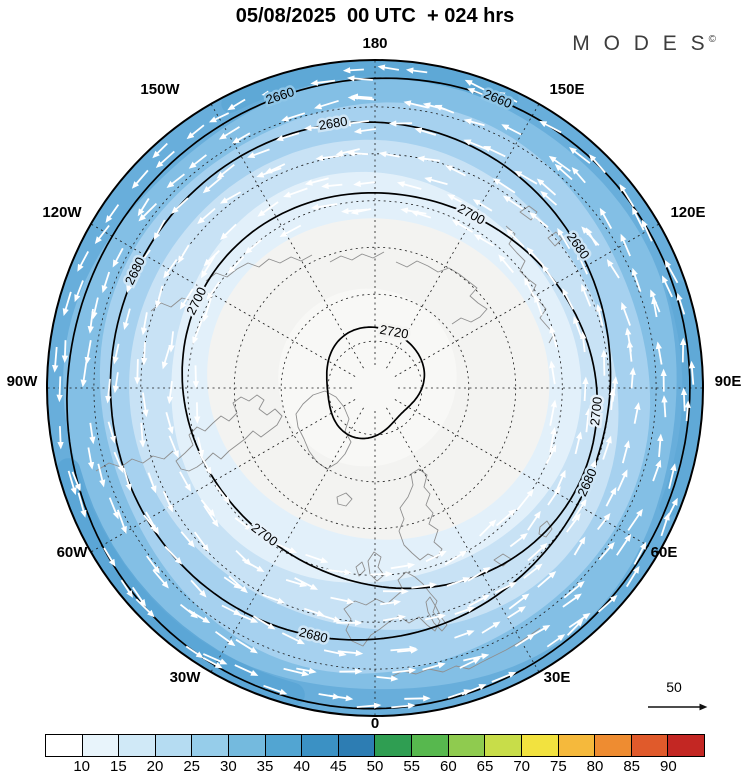  I want to click on colorbar-tick: 65, so click(485, 766).